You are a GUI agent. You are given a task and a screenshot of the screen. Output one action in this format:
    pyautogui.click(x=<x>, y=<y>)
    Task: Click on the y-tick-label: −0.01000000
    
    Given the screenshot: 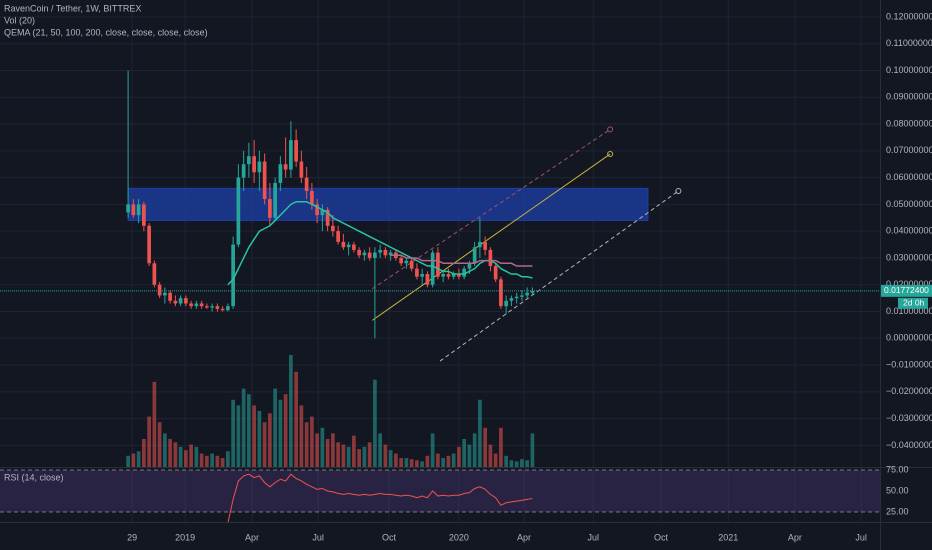 What is the action you would take?
    pyautogui.click(x=909, y=364)
    